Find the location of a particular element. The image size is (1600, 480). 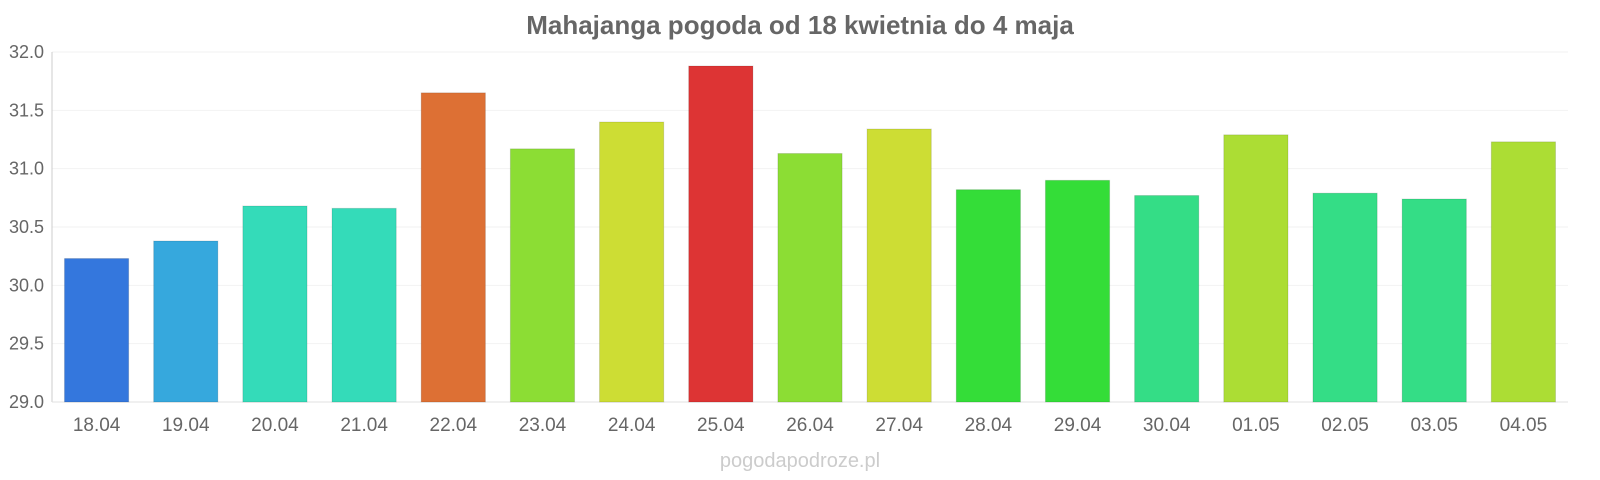

x-tick-label: 25.04 is located at coordinates (721, 425).